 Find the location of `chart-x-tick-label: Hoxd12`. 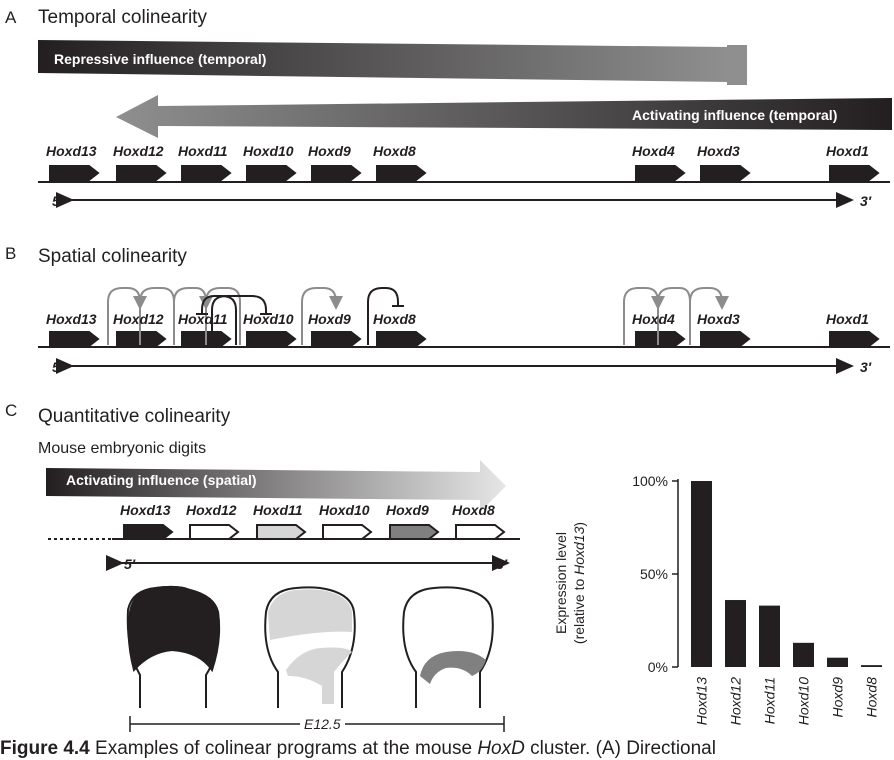

chart-x-tick-label: Hoxd12 is located at coordinates (736, 701).